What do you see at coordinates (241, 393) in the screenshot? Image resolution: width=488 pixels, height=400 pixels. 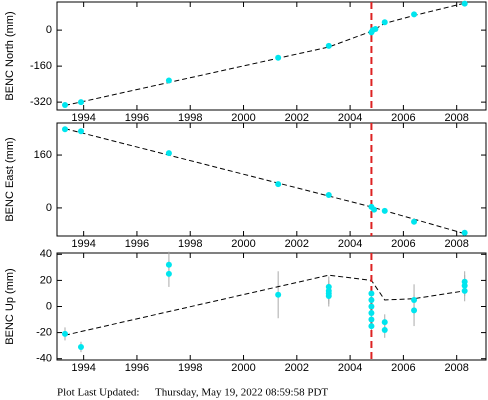 I see `footer-date: Thursday, May 19, 2022 08:59:58 PDT` at bounding box center [241, 393].